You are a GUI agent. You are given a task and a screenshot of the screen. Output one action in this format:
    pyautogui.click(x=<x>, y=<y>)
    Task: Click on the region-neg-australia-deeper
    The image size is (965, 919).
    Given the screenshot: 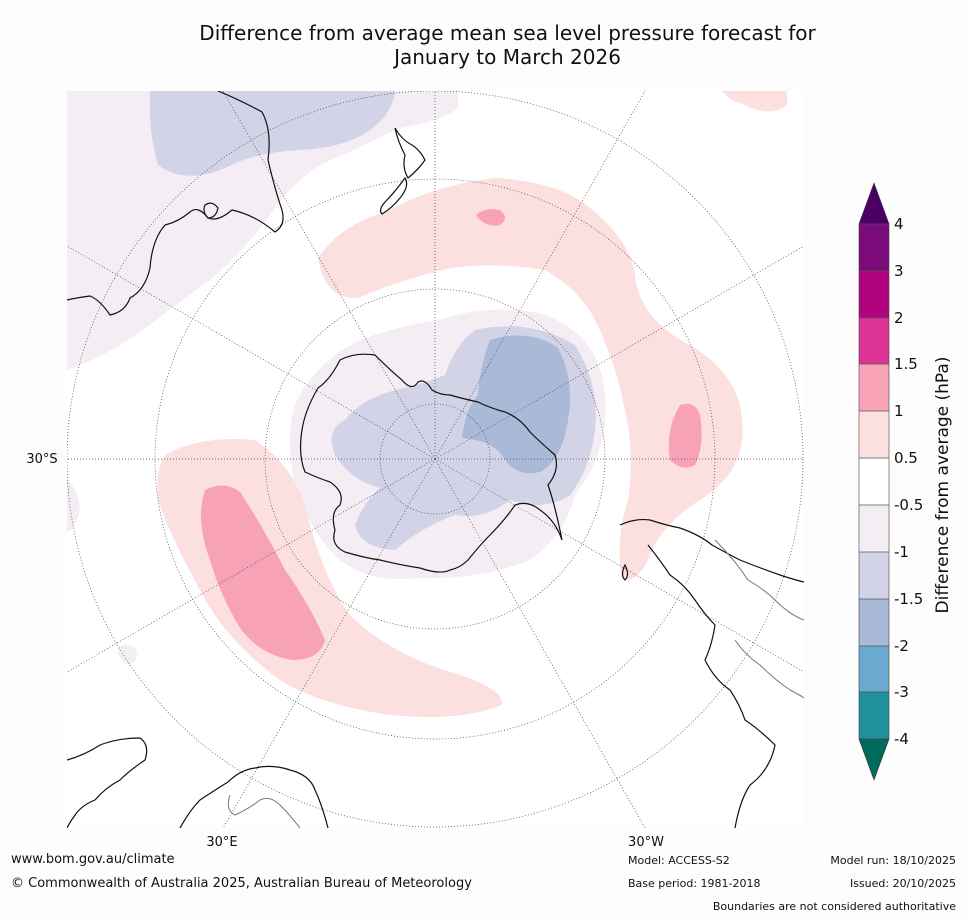 What is the action you would take?
    pyautogui.click(x=272, y=133)
    